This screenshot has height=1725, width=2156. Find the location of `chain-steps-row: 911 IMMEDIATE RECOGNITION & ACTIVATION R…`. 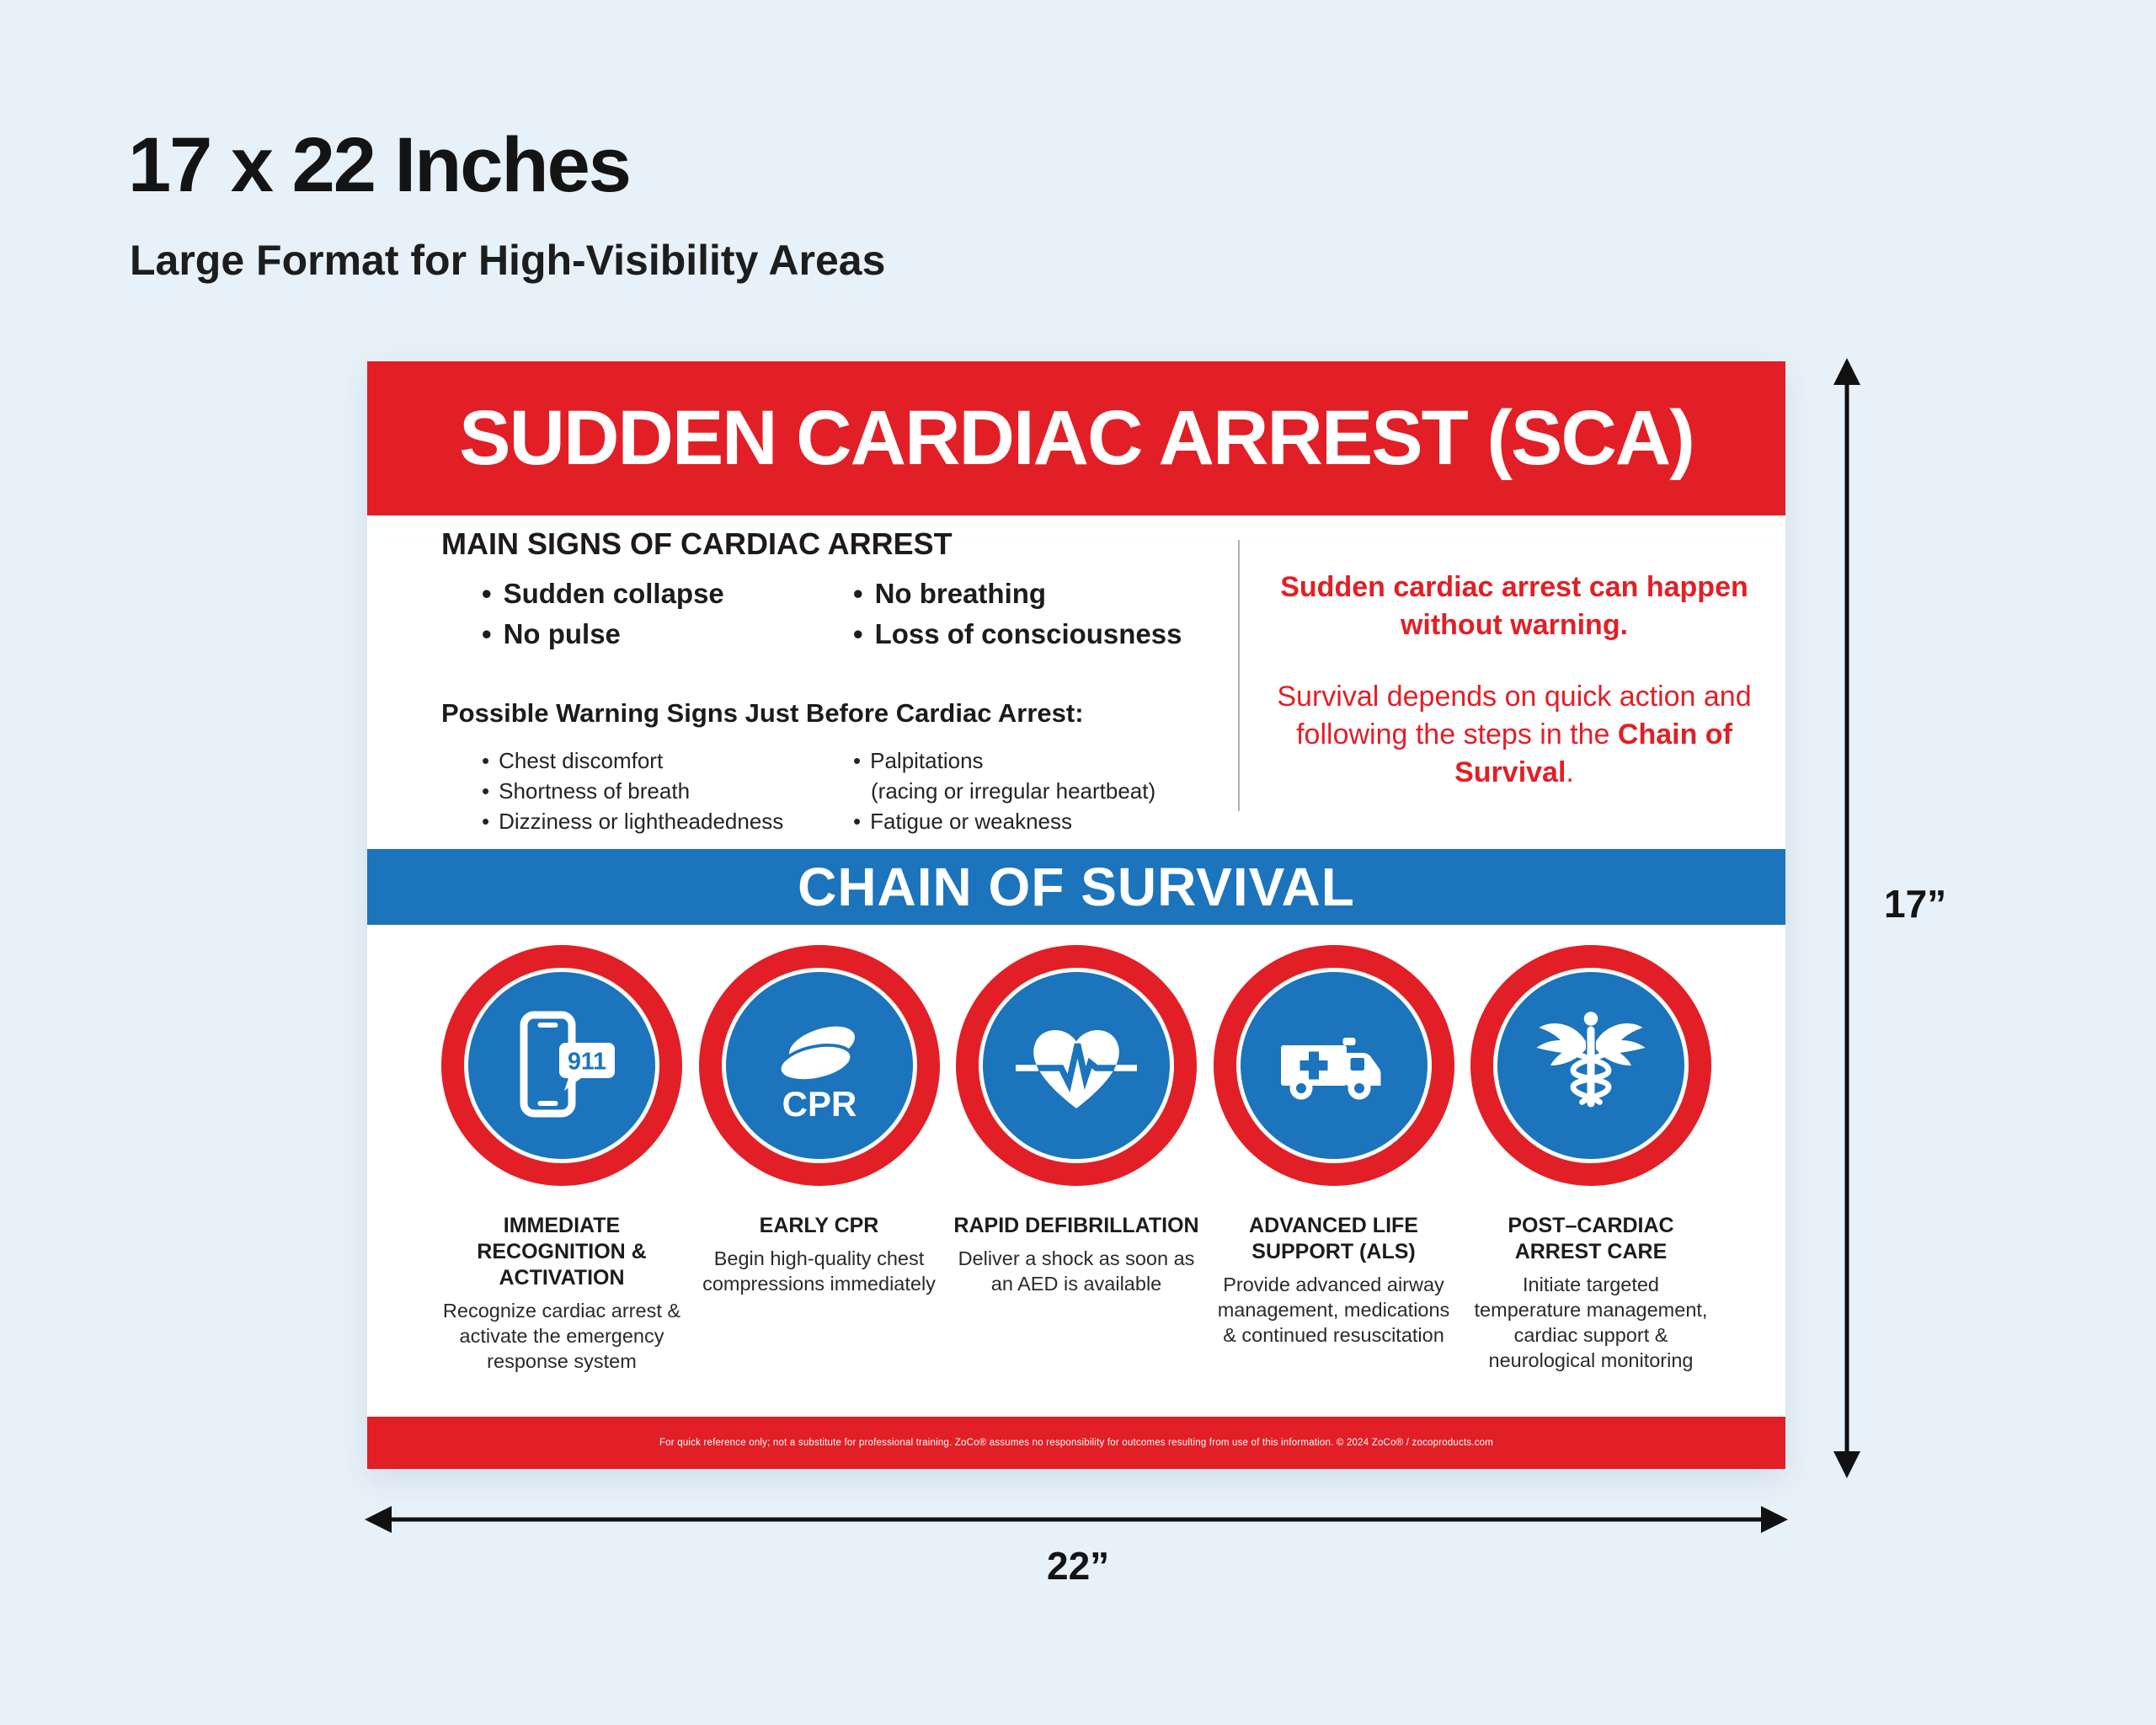

chain-steps-row: 911 IMMEDIATE RECOGNITION & ACTIVATION R… is located at coordinates (1076, 1159).